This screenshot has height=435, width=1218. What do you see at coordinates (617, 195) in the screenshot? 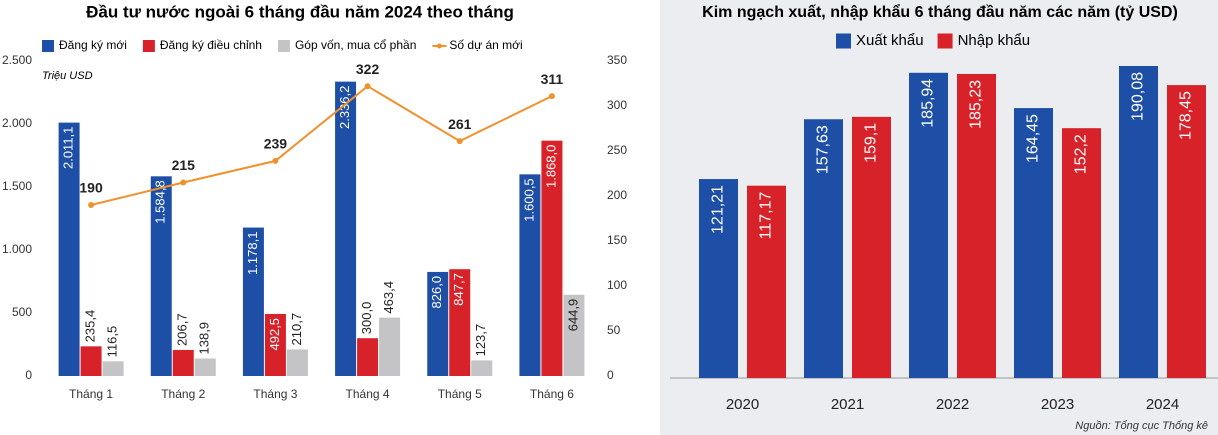
I see `y2-tick-label: 200` at bounding box center [617, 195].